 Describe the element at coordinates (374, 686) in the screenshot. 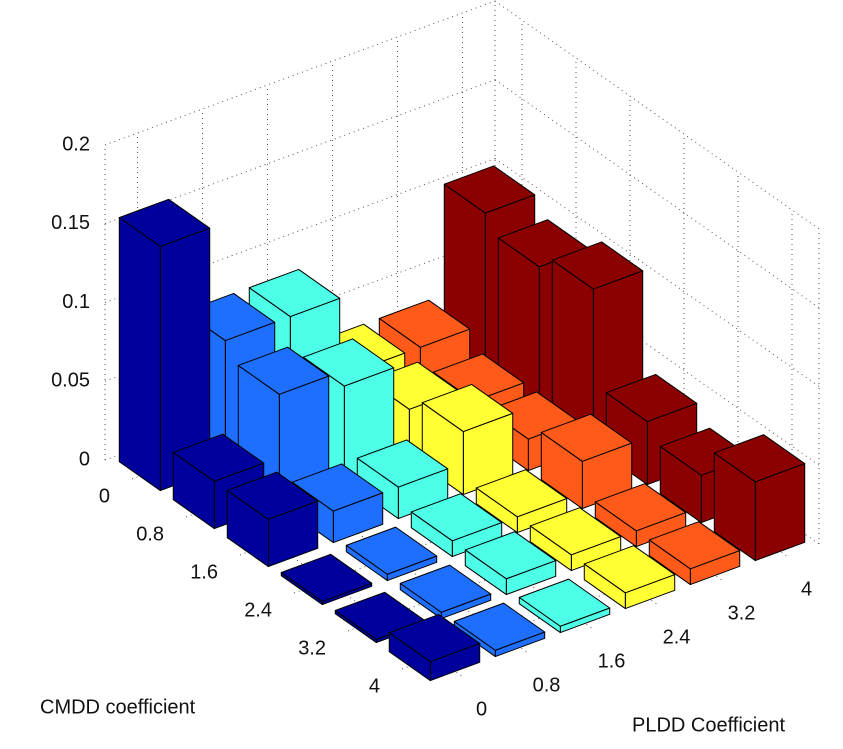

I see `x-tick-label: 4` at that location.